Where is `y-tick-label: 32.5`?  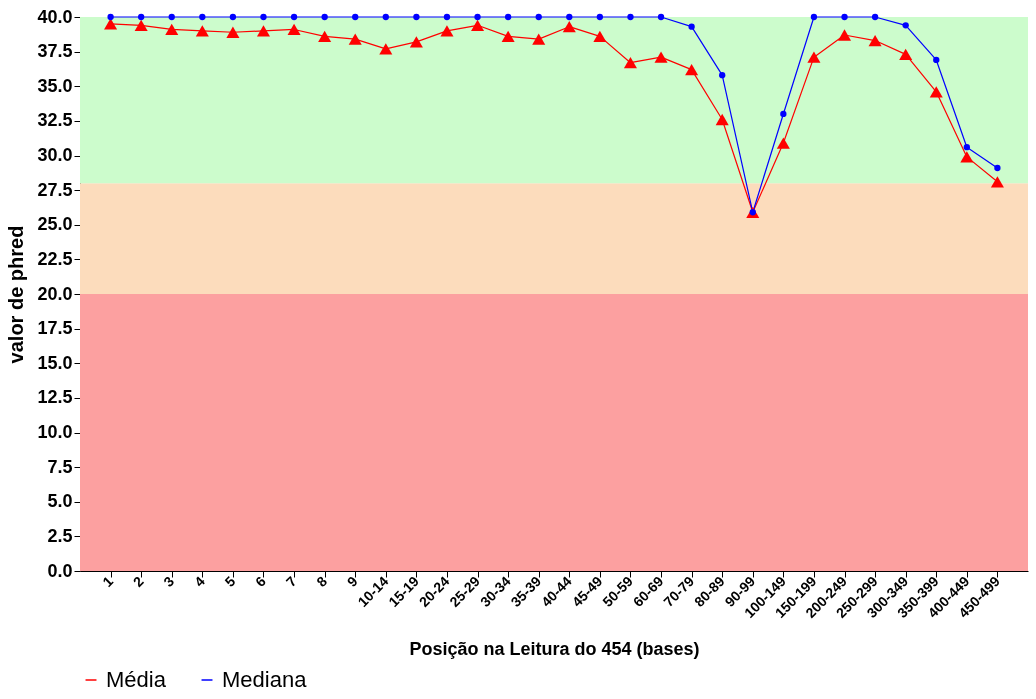
y-tick-label: 32.5 is located at coordinates (55, 120).